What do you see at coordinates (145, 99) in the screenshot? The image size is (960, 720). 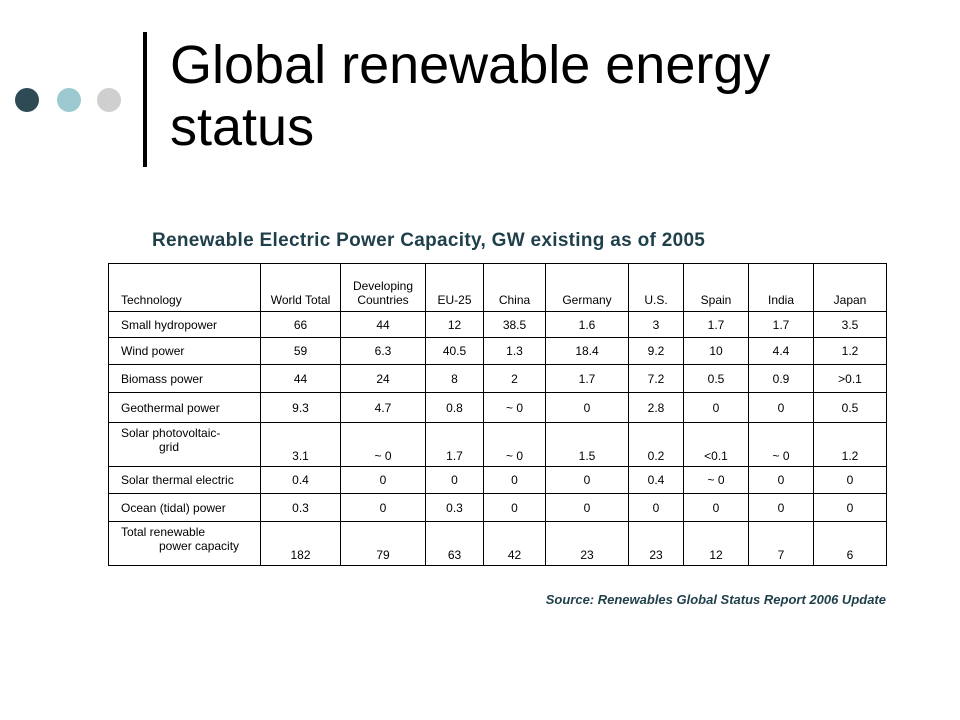 I see `title-divider` at bounding box center [145, 99].